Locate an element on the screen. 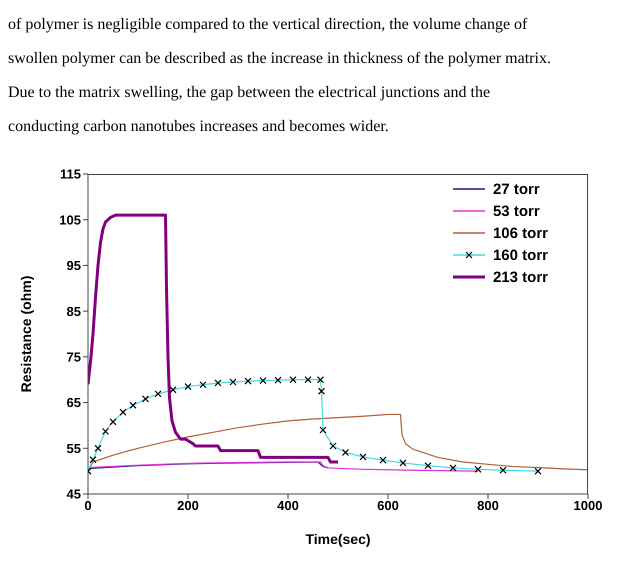 The height and width of the screenshot is (580, 620). y-tick-label: 85 is located at coordinates (73, 311).